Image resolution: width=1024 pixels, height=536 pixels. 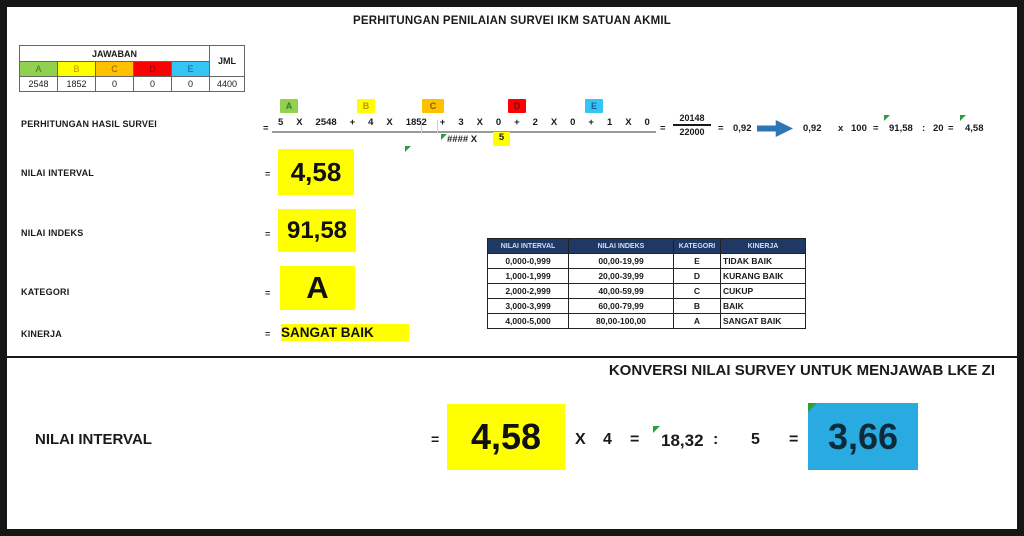 I want to click on times-sign: x, so click(x=841, y=128).